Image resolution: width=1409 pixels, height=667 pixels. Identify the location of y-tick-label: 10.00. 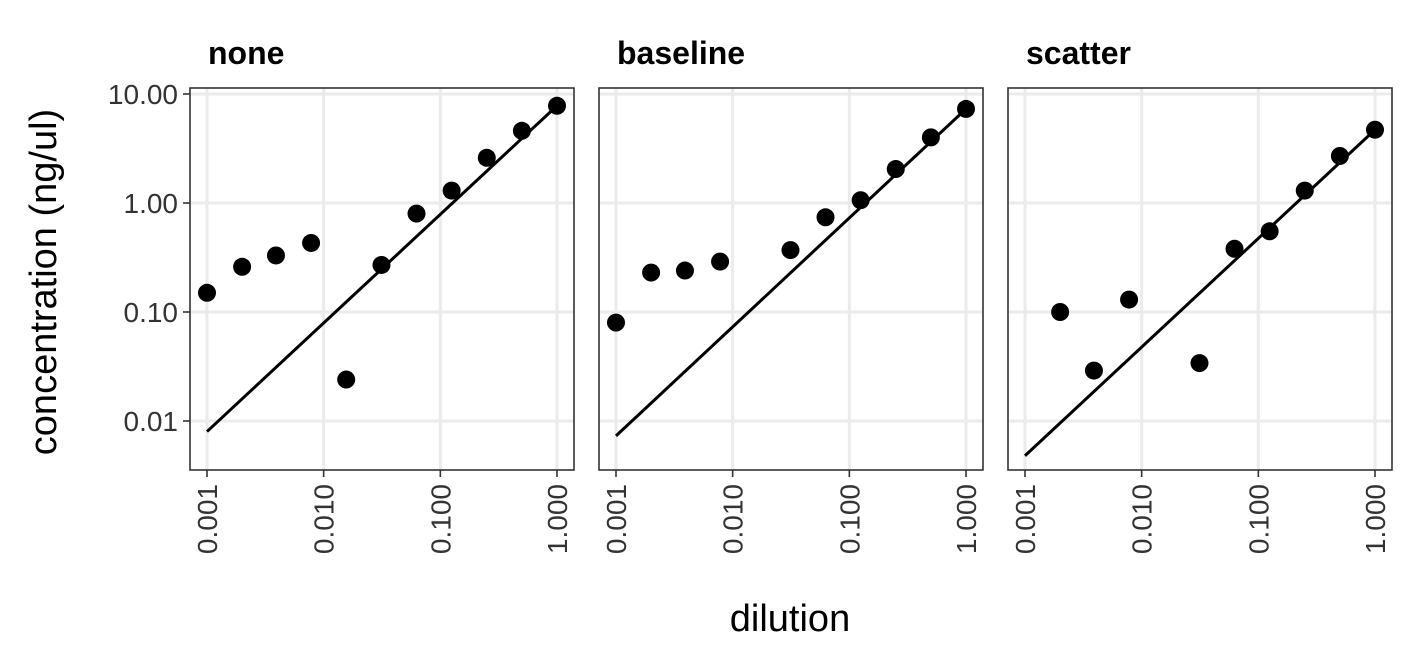
(143, 94).